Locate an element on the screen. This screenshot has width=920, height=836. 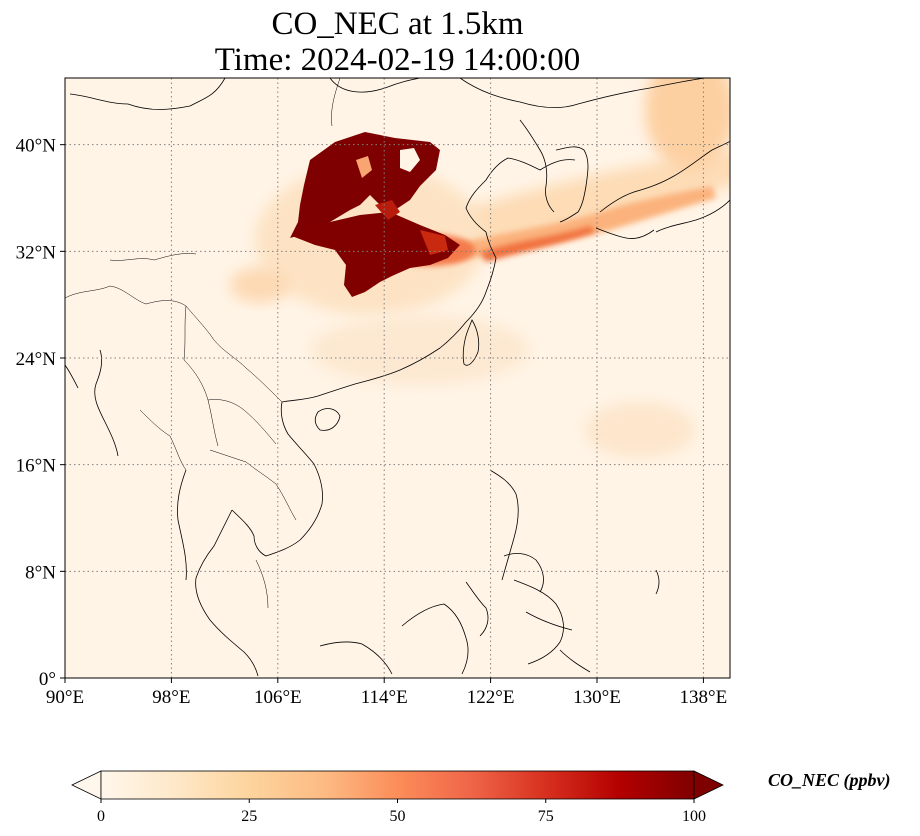
y-tick-label: 16°N is located at coordinates (36, 466).